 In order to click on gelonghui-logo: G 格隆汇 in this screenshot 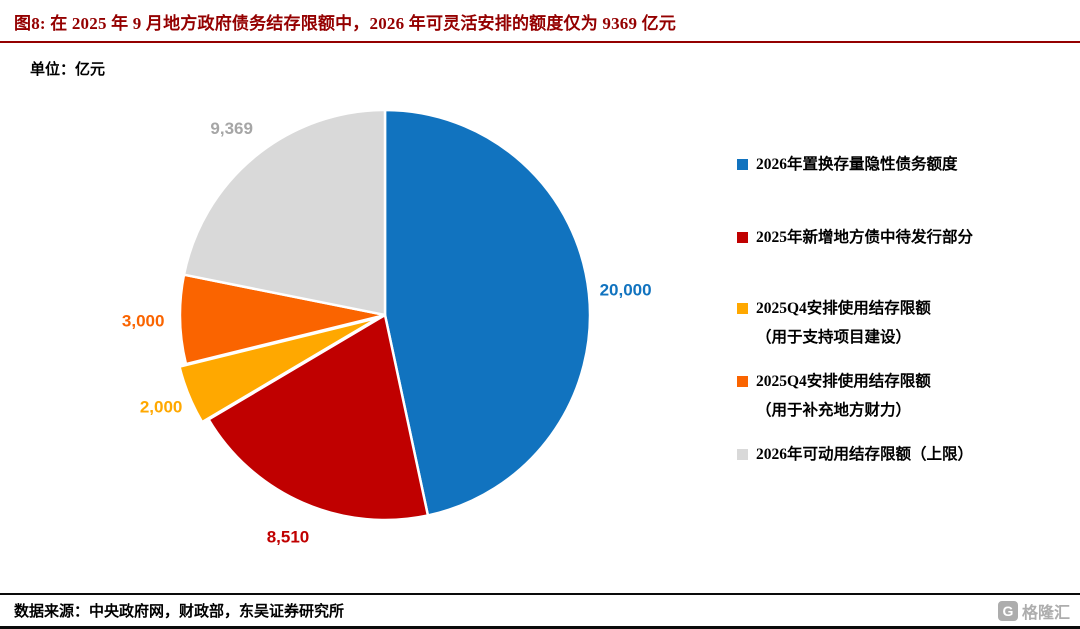, I will do `click(1033, 611)`.